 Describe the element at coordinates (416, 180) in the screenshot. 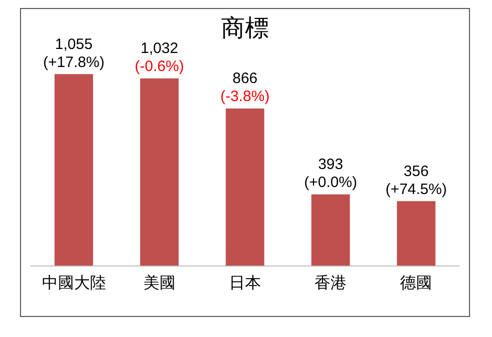

I see `data-label: 356 (+74.5%)` at that location.